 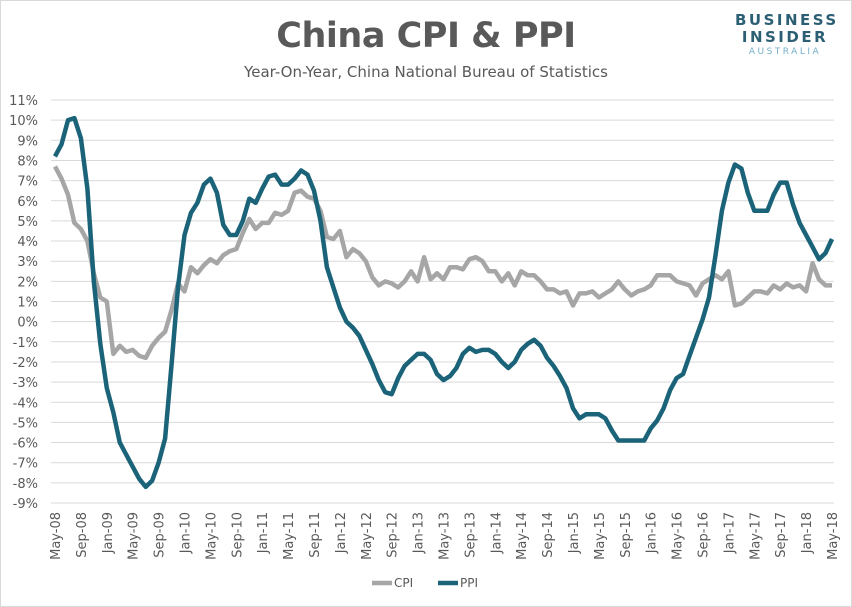 I want to click on y-tick-label: -4%, so click(x=25, y=403).